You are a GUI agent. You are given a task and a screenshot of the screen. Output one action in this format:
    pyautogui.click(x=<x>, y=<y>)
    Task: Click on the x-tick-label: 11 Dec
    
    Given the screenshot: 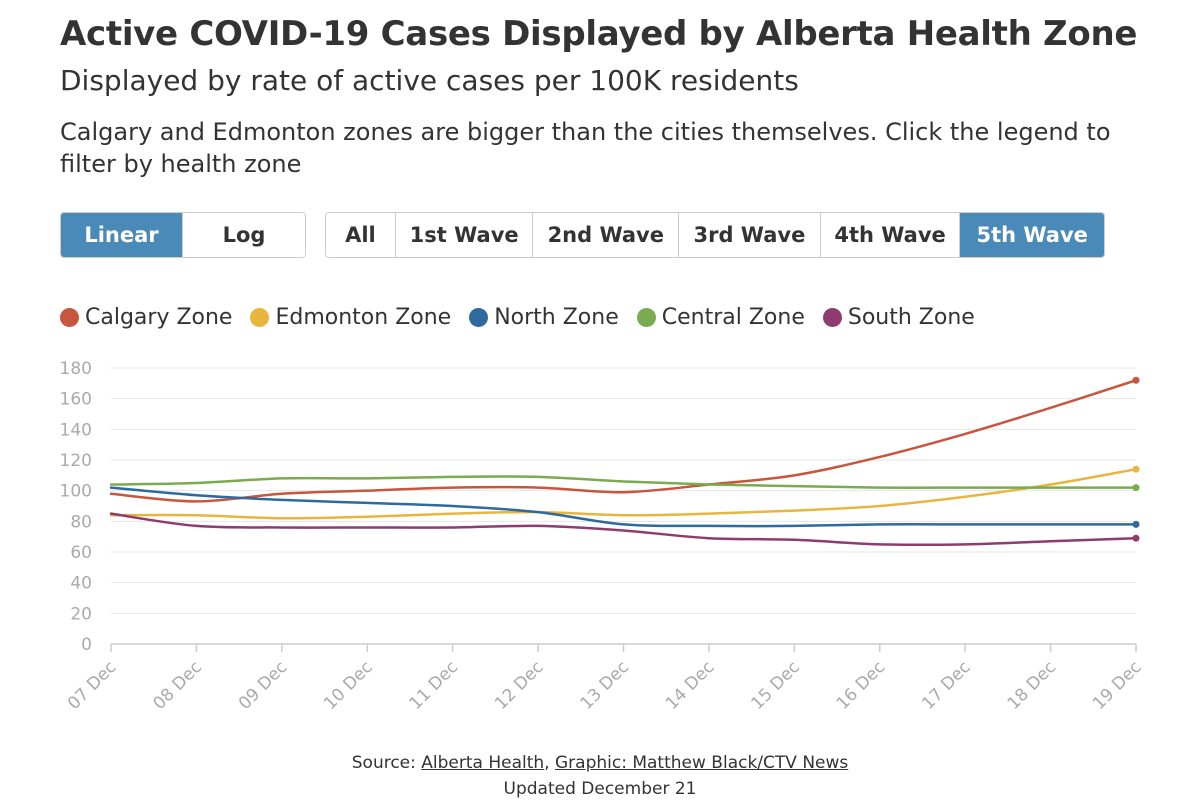 What is the action you would take?
    pyautogui.click(x=434, y=685)
    